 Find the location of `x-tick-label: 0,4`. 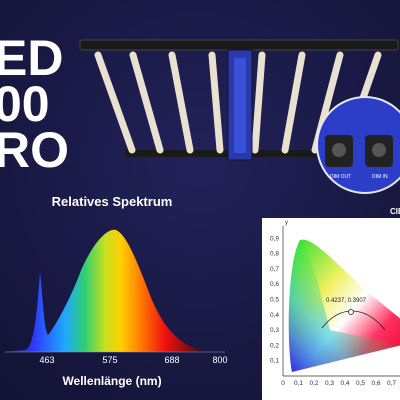

x-tick-label: 0,4 is located at coordinates (344, 383).